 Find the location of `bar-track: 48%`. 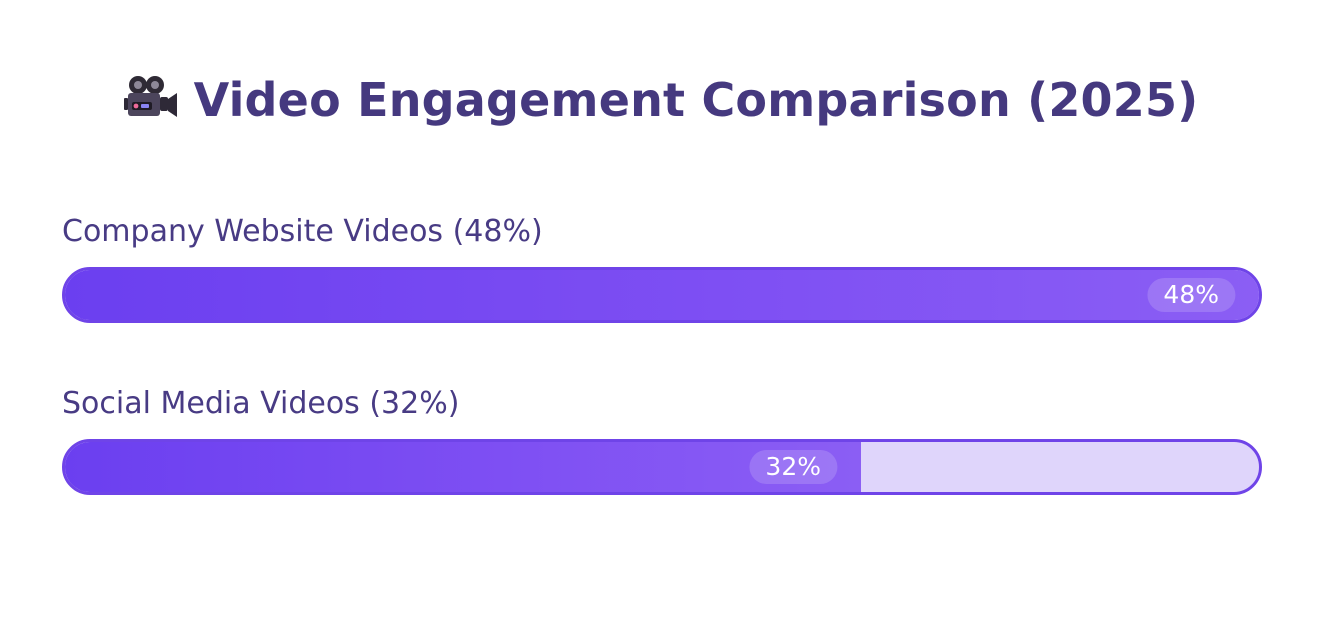

bar-track: 48% is located at coordinates (662, 295).